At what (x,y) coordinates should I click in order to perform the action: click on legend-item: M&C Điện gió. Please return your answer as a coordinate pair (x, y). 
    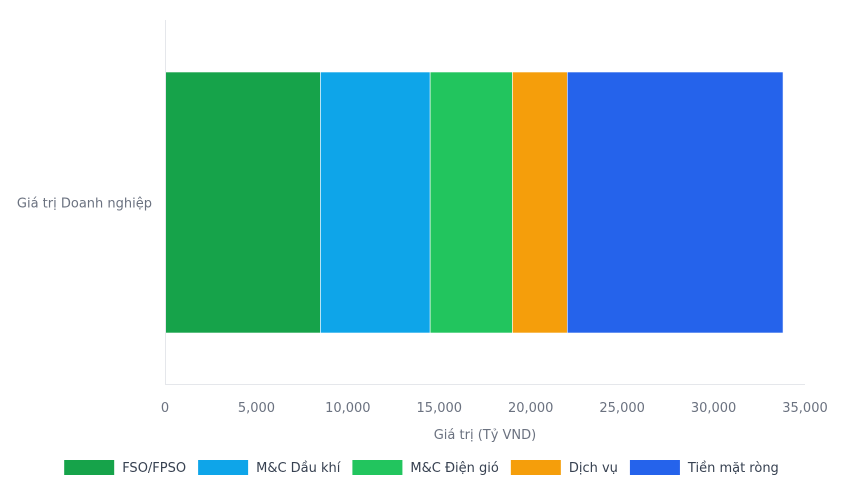
    Looking at the image, I should click on (425, 468).